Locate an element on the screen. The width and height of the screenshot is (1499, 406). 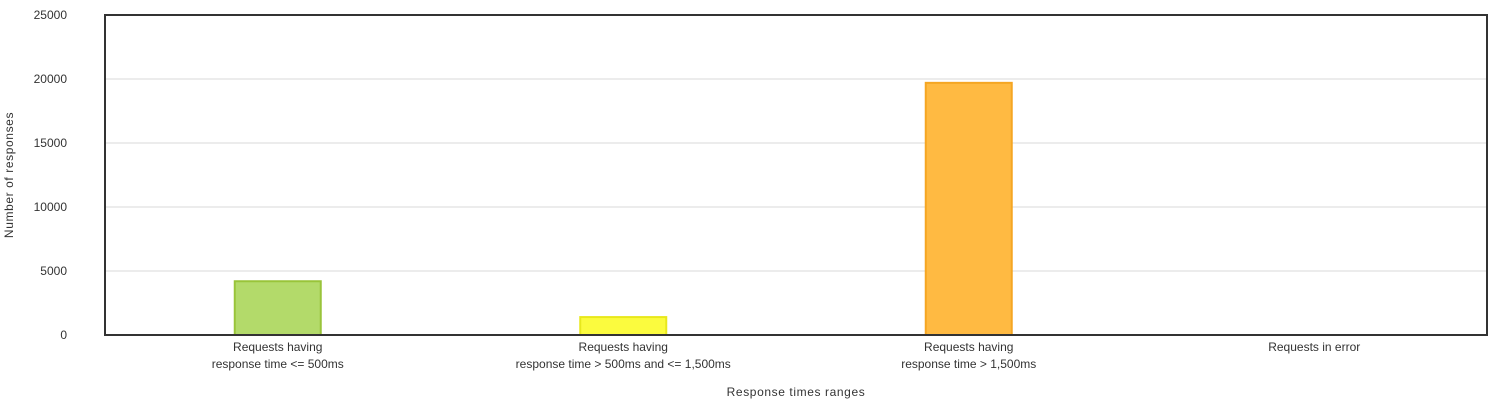
x-category-label: Requests in error is located at coordinates (1314, 347).